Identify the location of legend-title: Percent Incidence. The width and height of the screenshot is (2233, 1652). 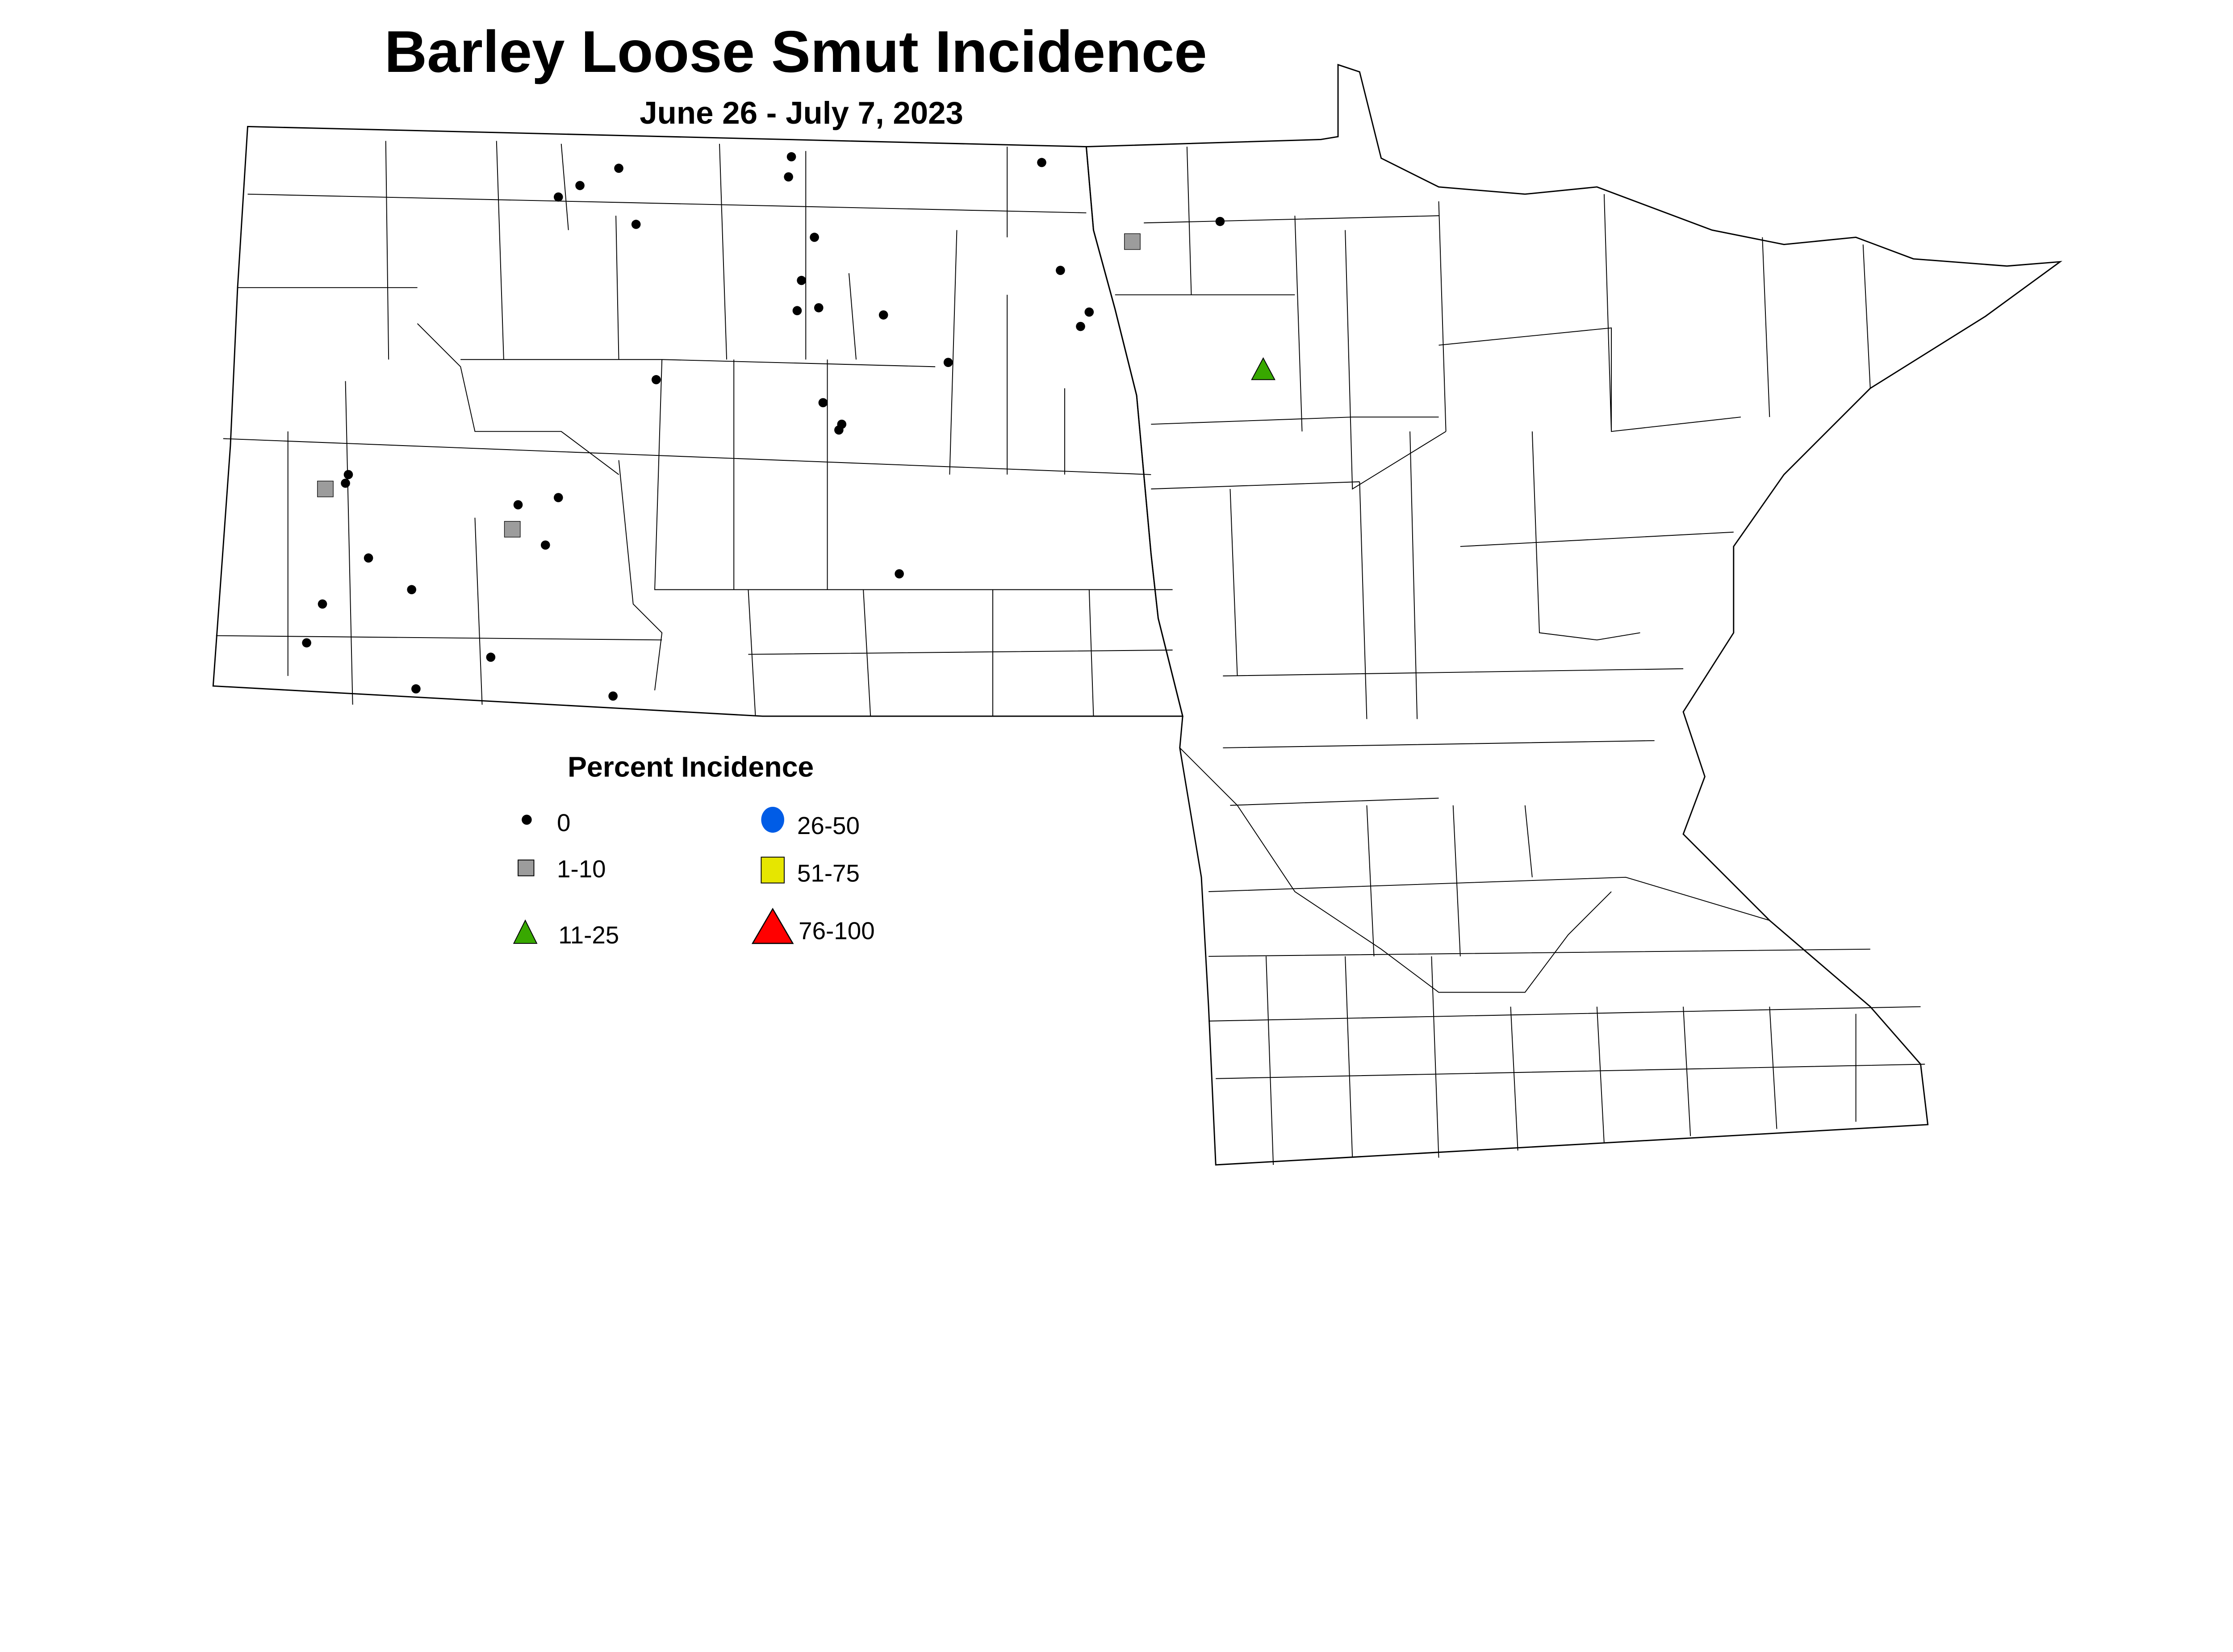
(691, 767).